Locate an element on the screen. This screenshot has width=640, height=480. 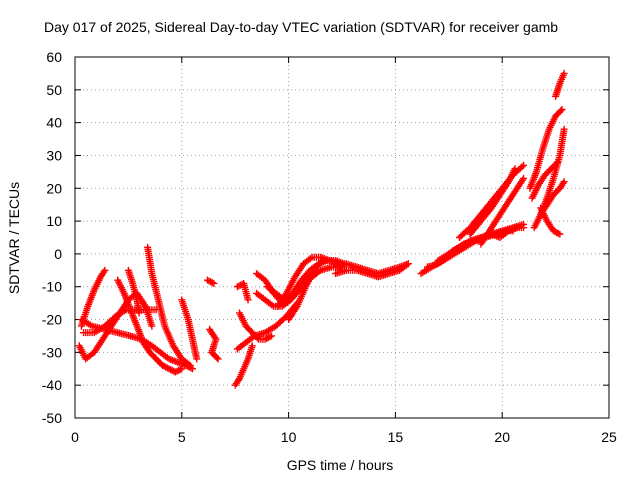
x-tick-label-5: 25 is located at coordinates (609, 437).